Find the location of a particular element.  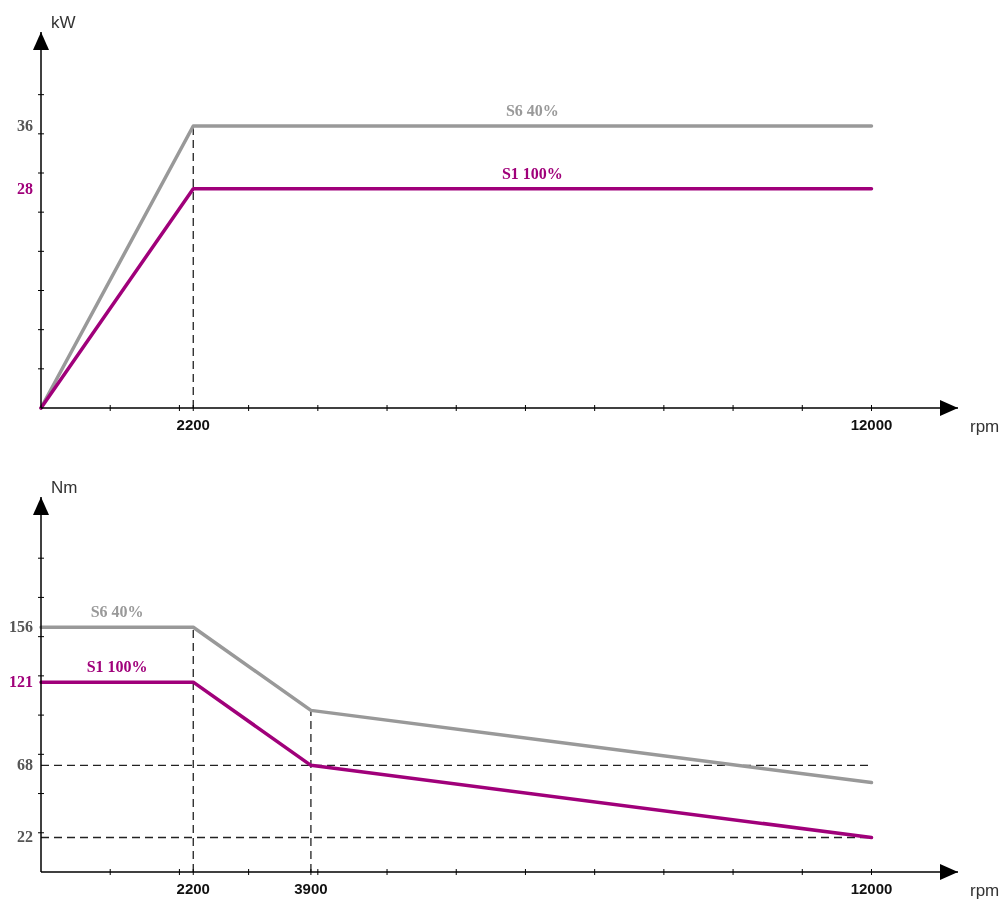

y-axis-title: kW is located at coordinates (63, 22).